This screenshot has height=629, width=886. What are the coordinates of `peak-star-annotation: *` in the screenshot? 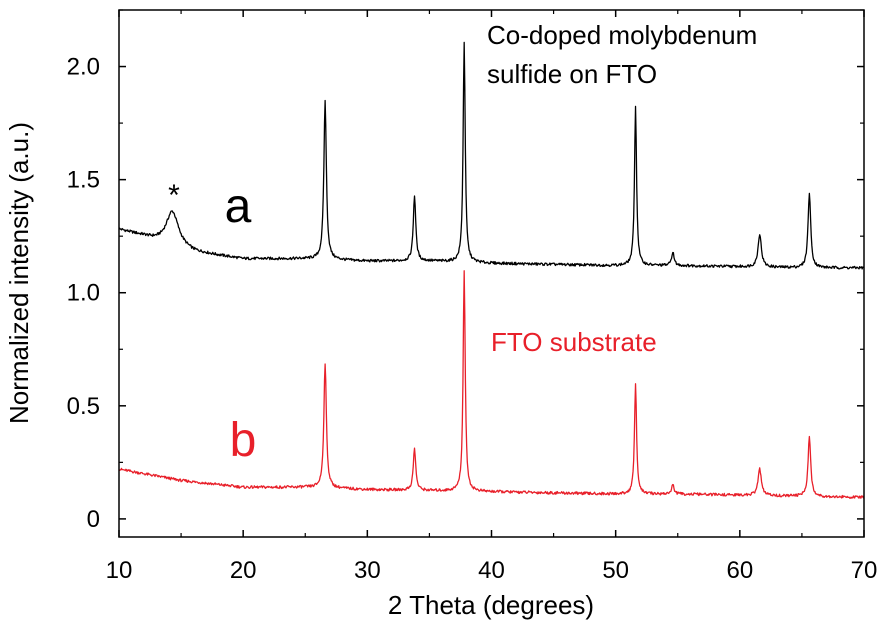 It's located at (174, 195).